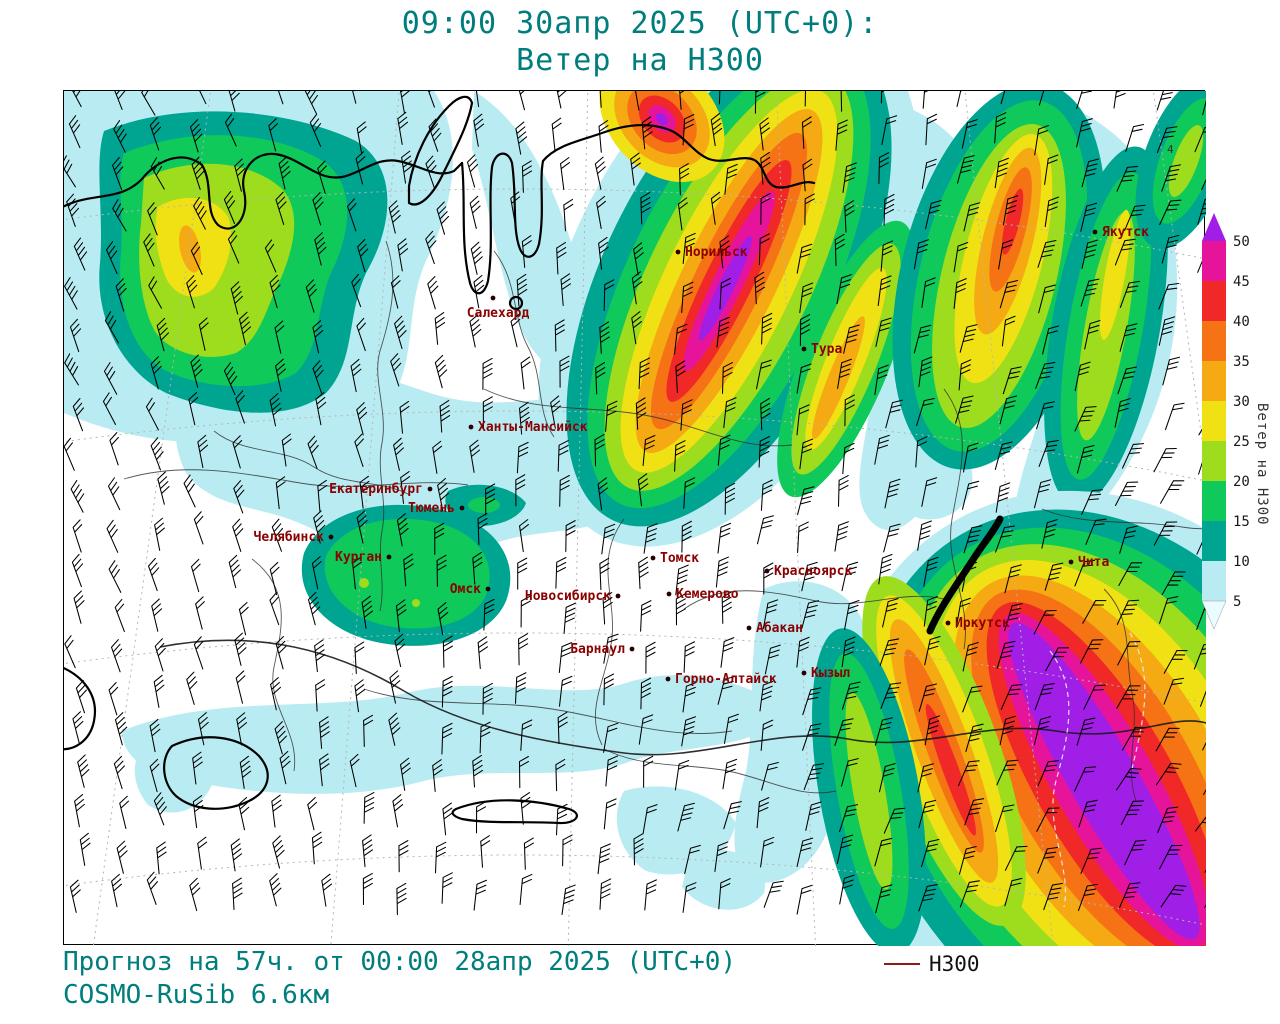 The image size is (1280, 1024). Describe the element at coordinates (679, 558) in the screenshot. I see `city-label: Томск` at that location.